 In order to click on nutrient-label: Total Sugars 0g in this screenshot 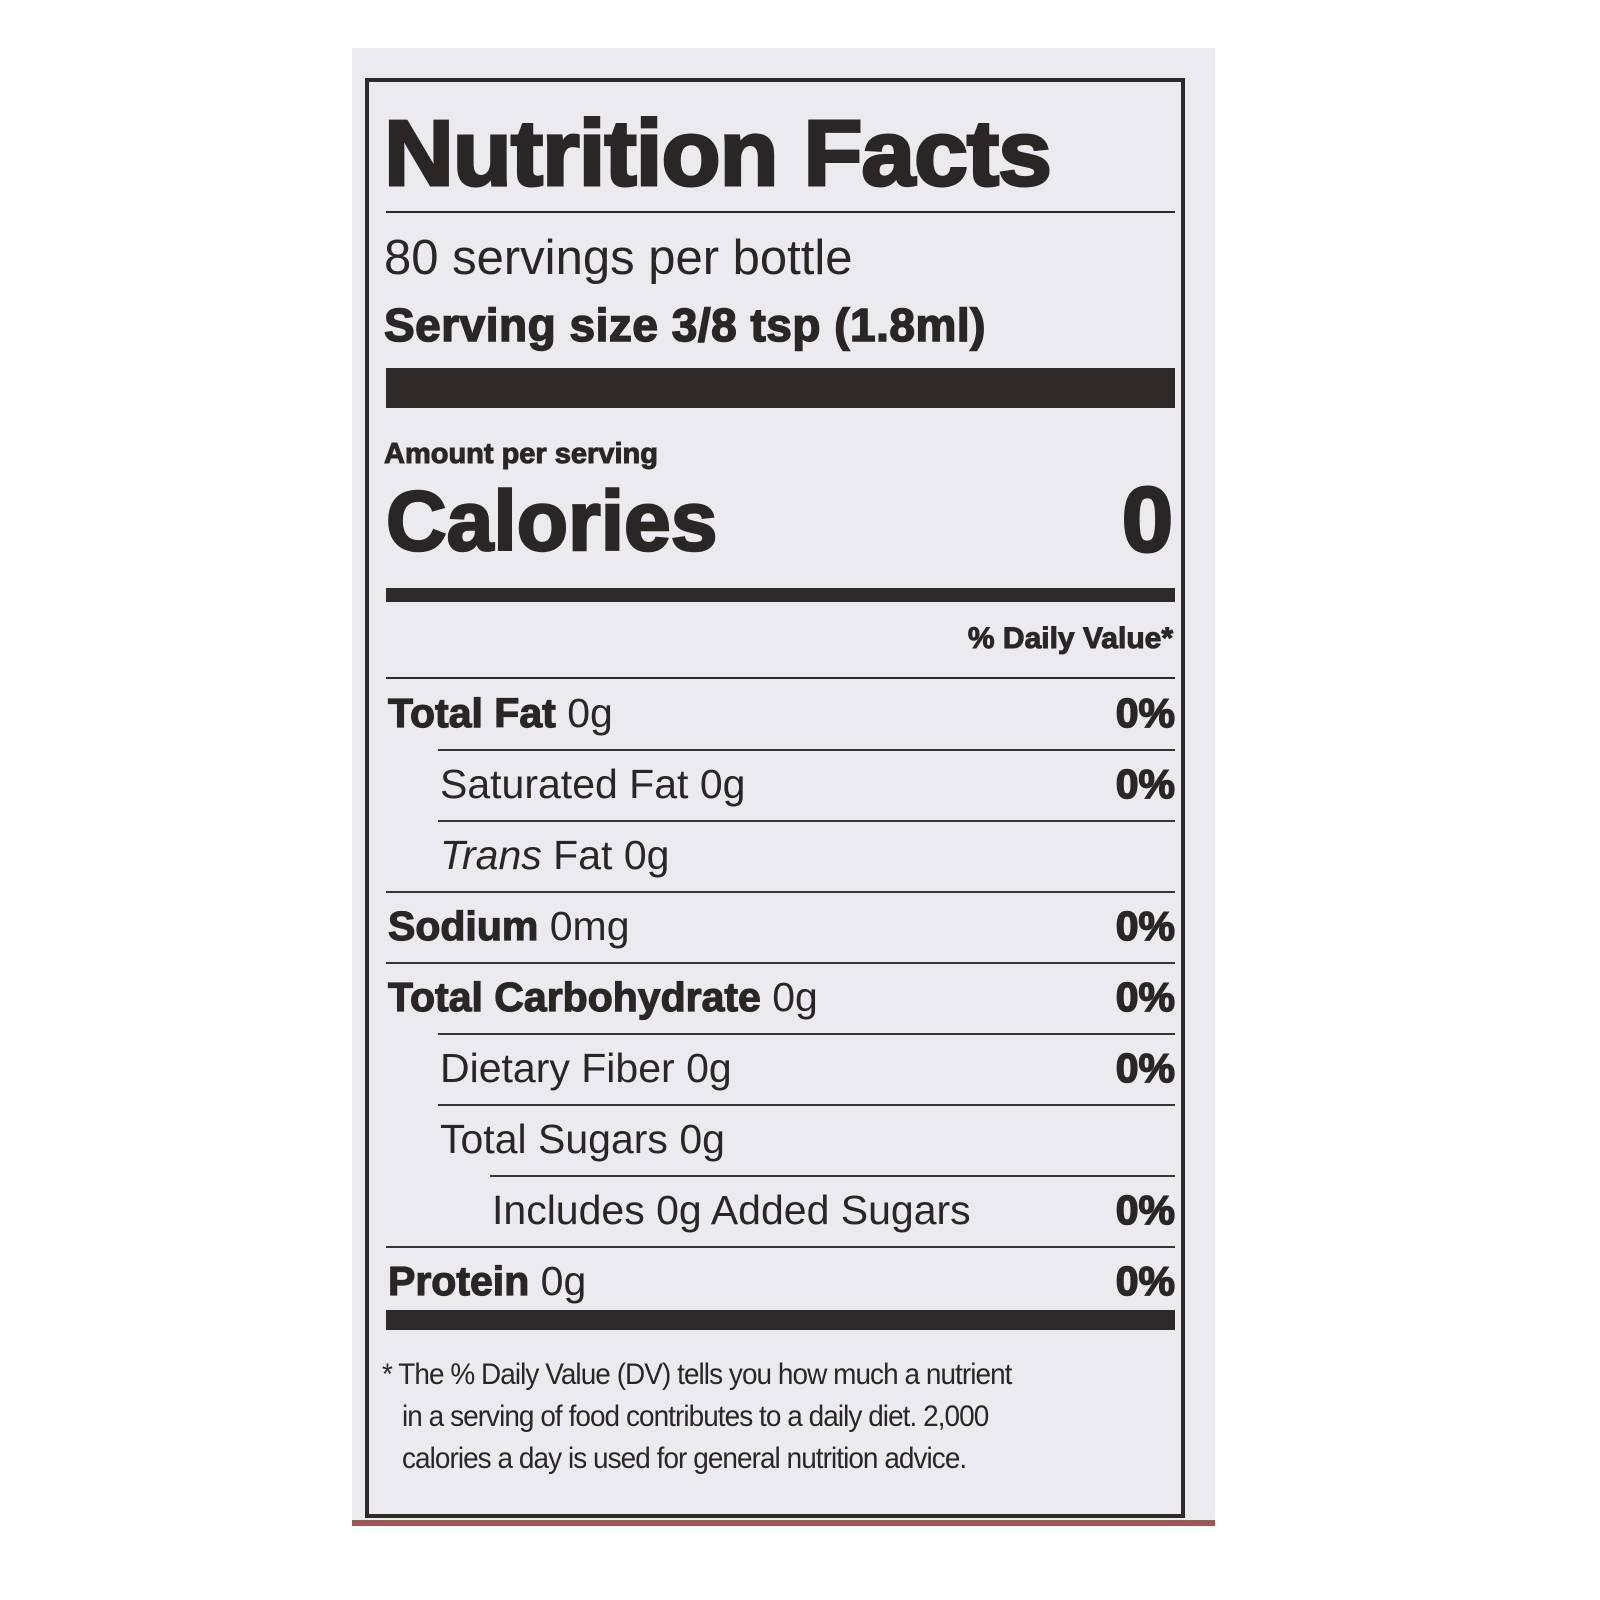, I will do `click(582, 1139)`.